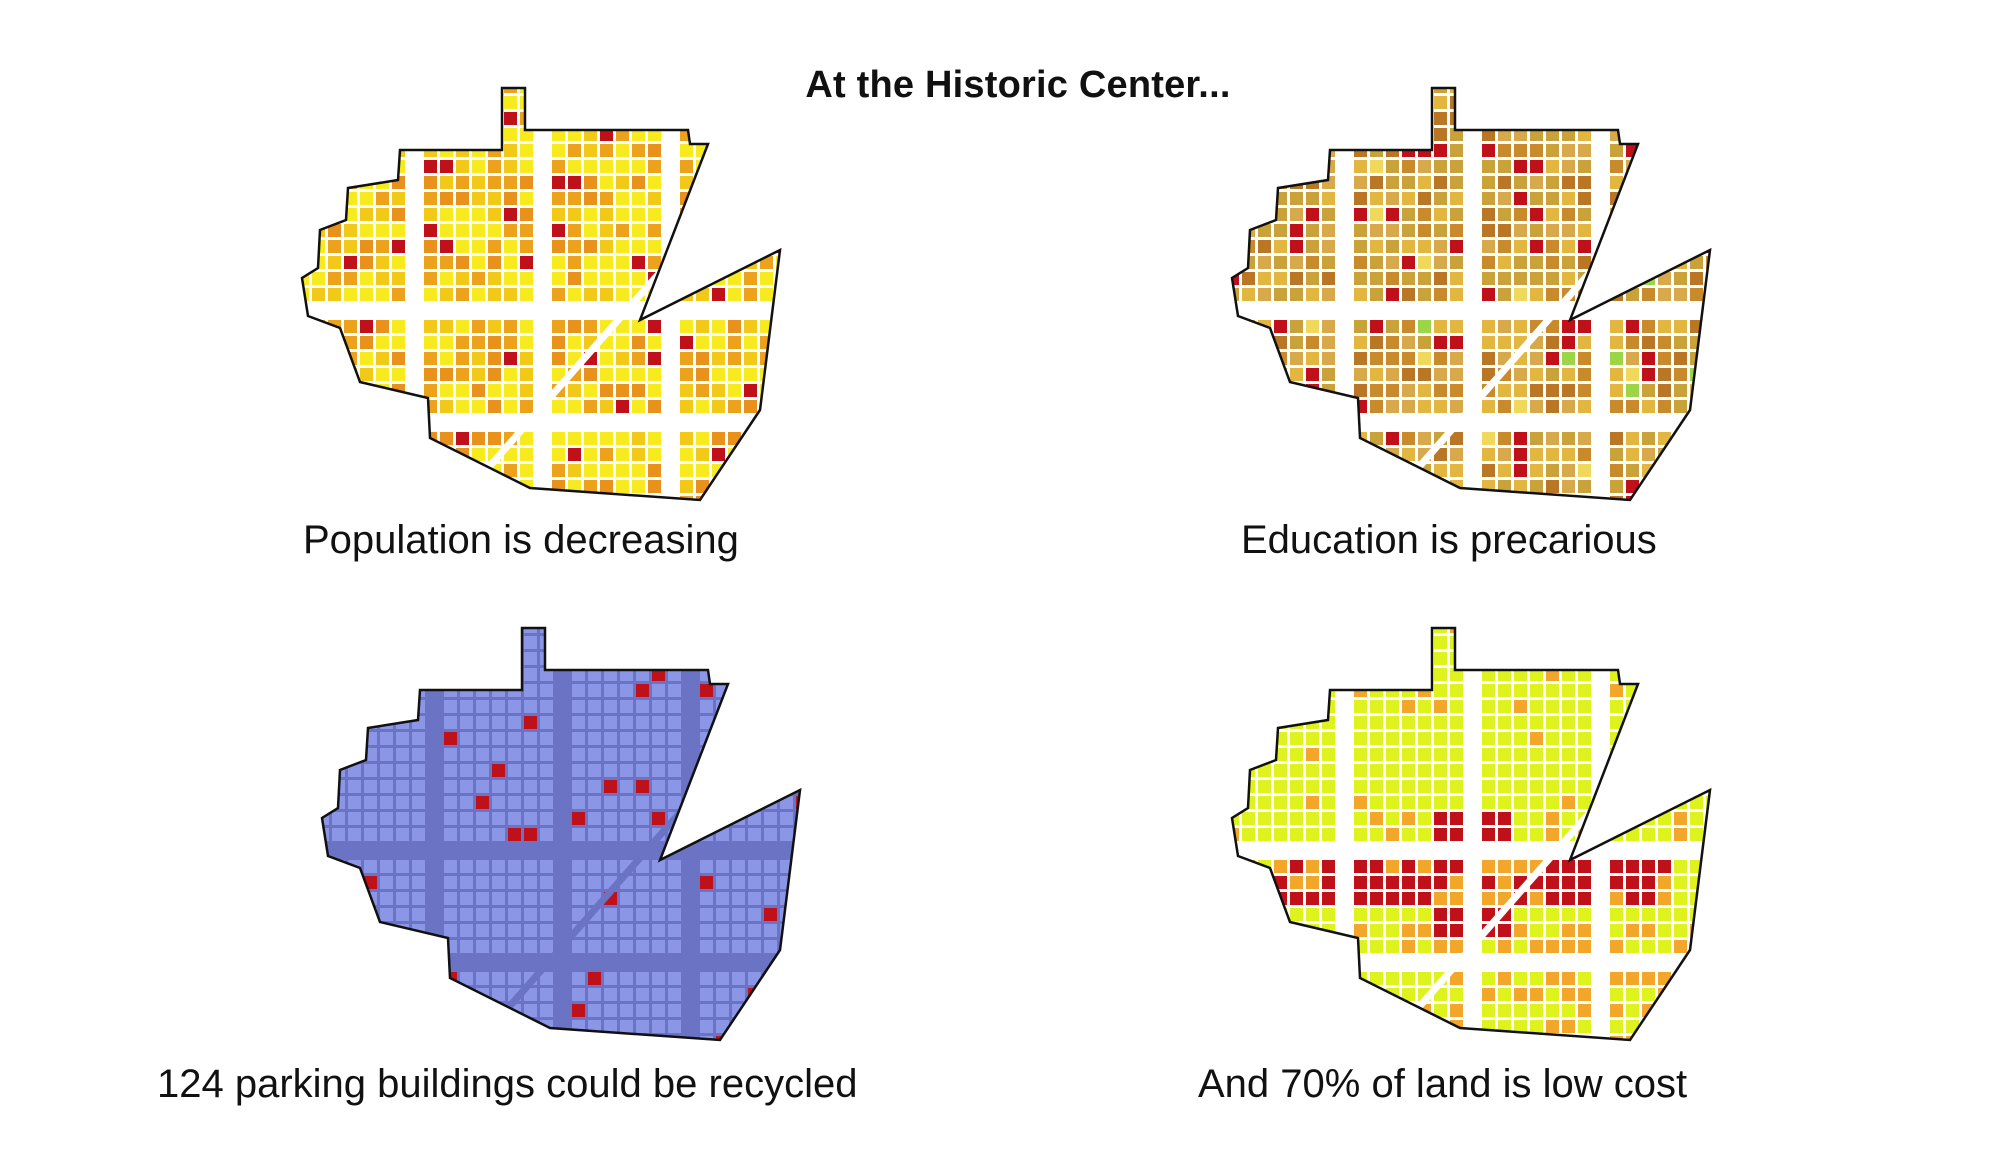  I want to click on education-caption: Education is precarious, so click(1449, 540).